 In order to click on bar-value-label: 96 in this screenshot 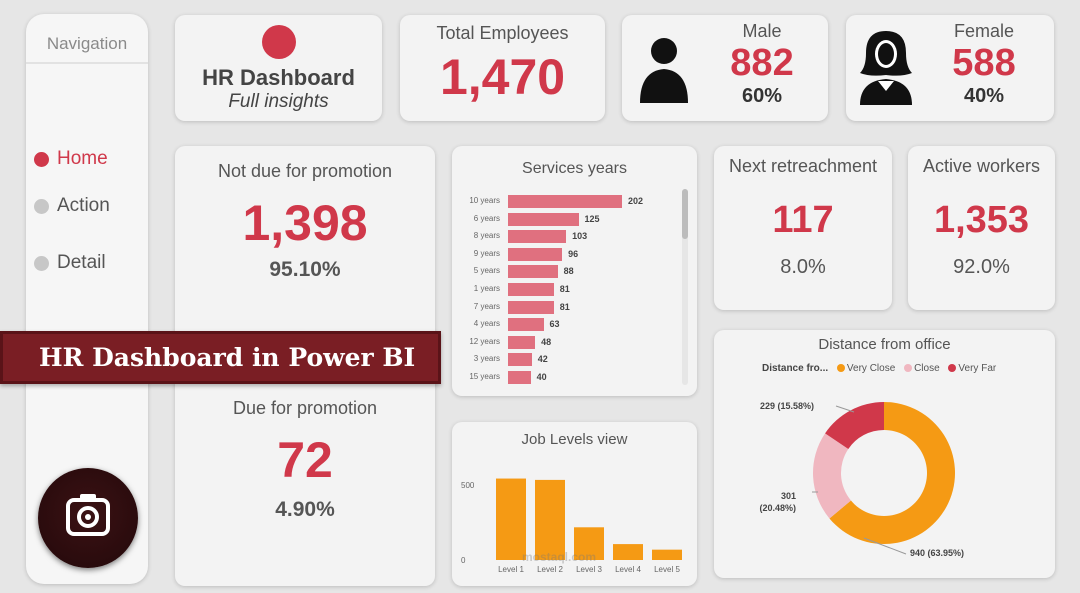, I will do `click(573, 253)`.